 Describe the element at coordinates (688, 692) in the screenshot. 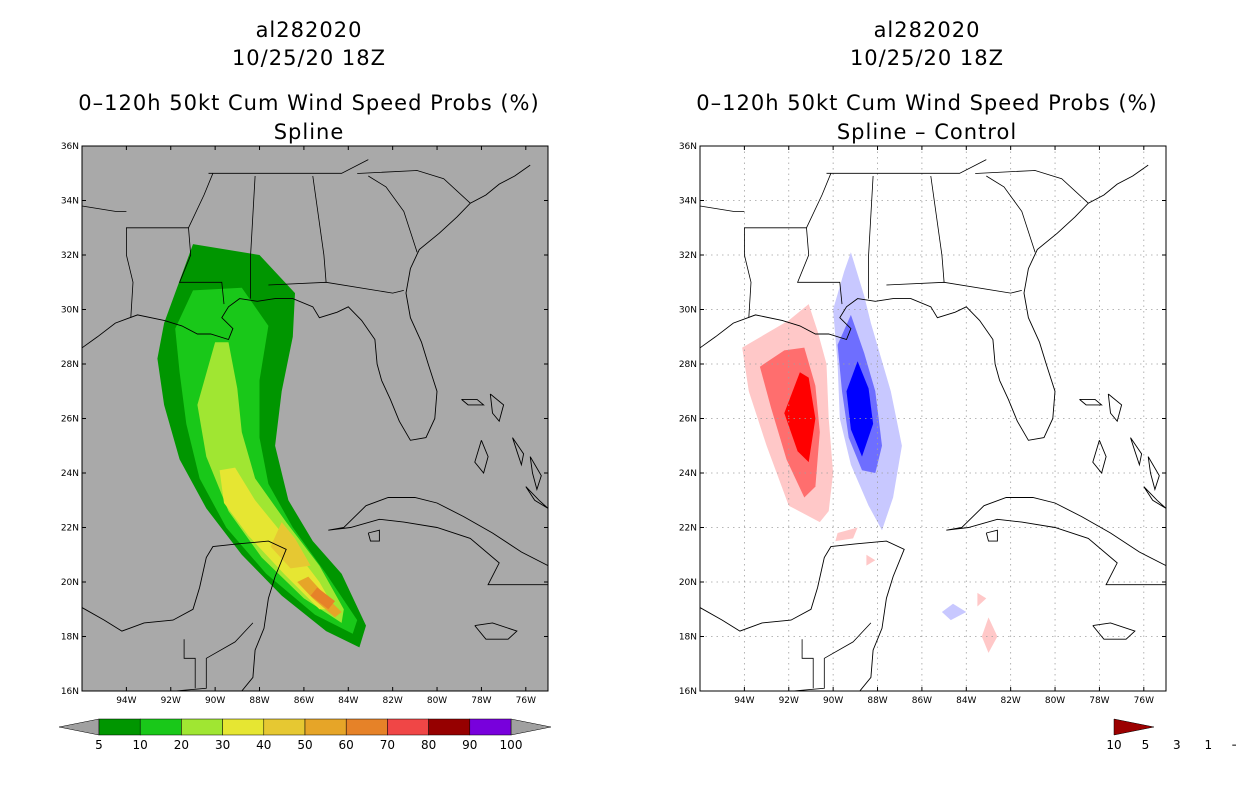

I see `lat-label: 16N` at that location.